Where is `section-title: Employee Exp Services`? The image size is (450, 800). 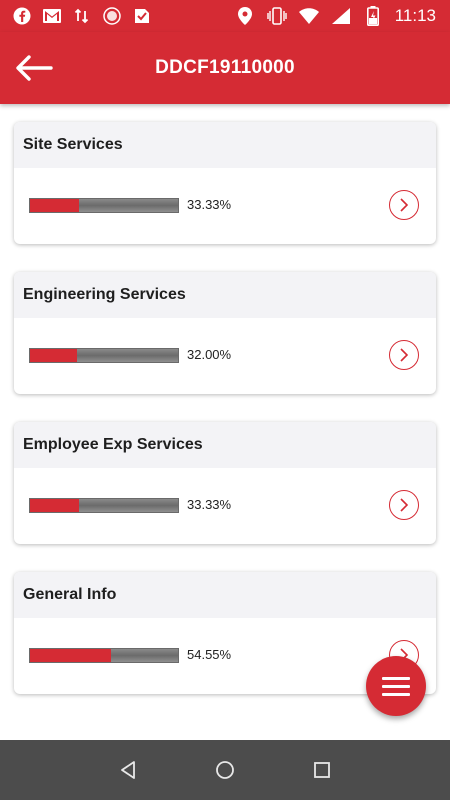
section-title: Employee Exp Services is located at coordinates (113, 444).